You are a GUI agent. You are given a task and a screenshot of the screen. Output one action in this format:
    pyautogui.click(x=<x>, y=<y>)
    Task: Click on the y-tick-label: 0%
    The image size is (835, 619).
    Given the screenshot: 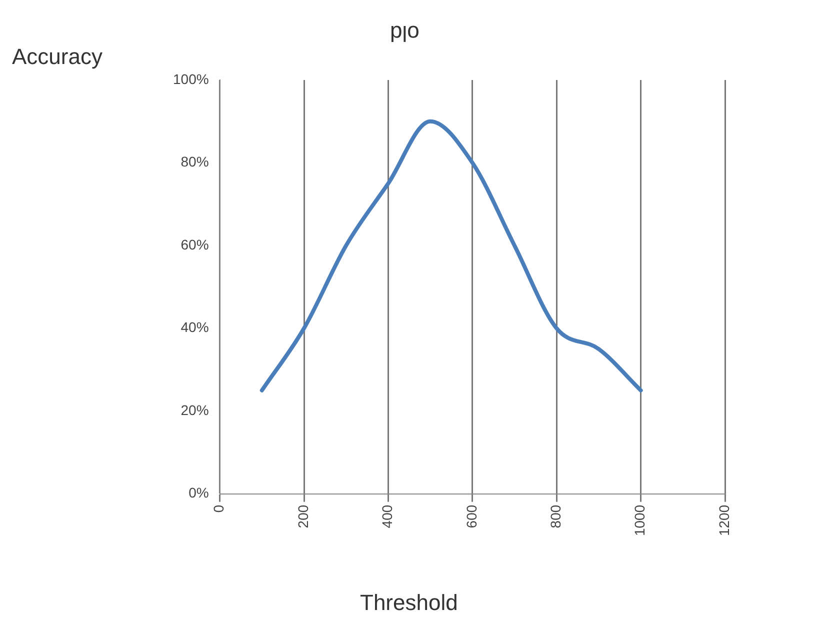 What is the action you would take?
    pyautogui.click(x=198, y=492)
    